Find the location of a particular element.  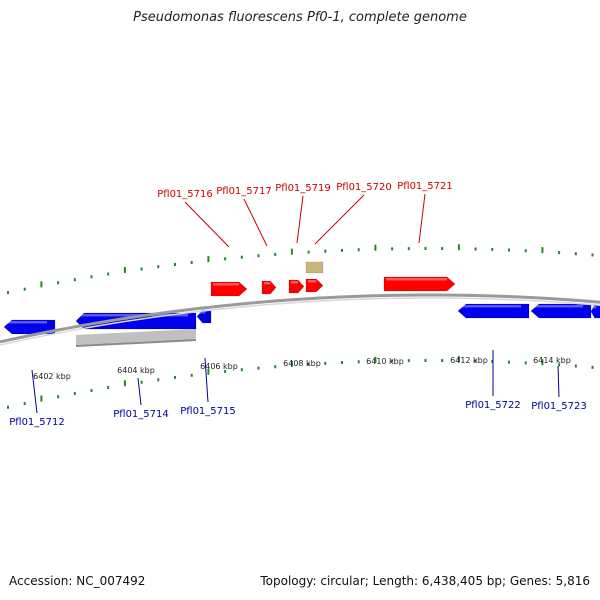

gene-label-forward: Pfl01_5716 is located at coordinates (185, 194).